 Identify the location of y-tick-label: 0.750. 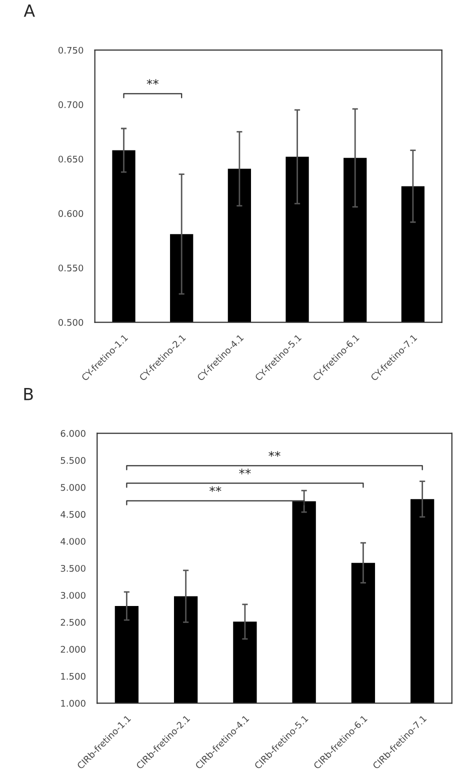
(71, 50).